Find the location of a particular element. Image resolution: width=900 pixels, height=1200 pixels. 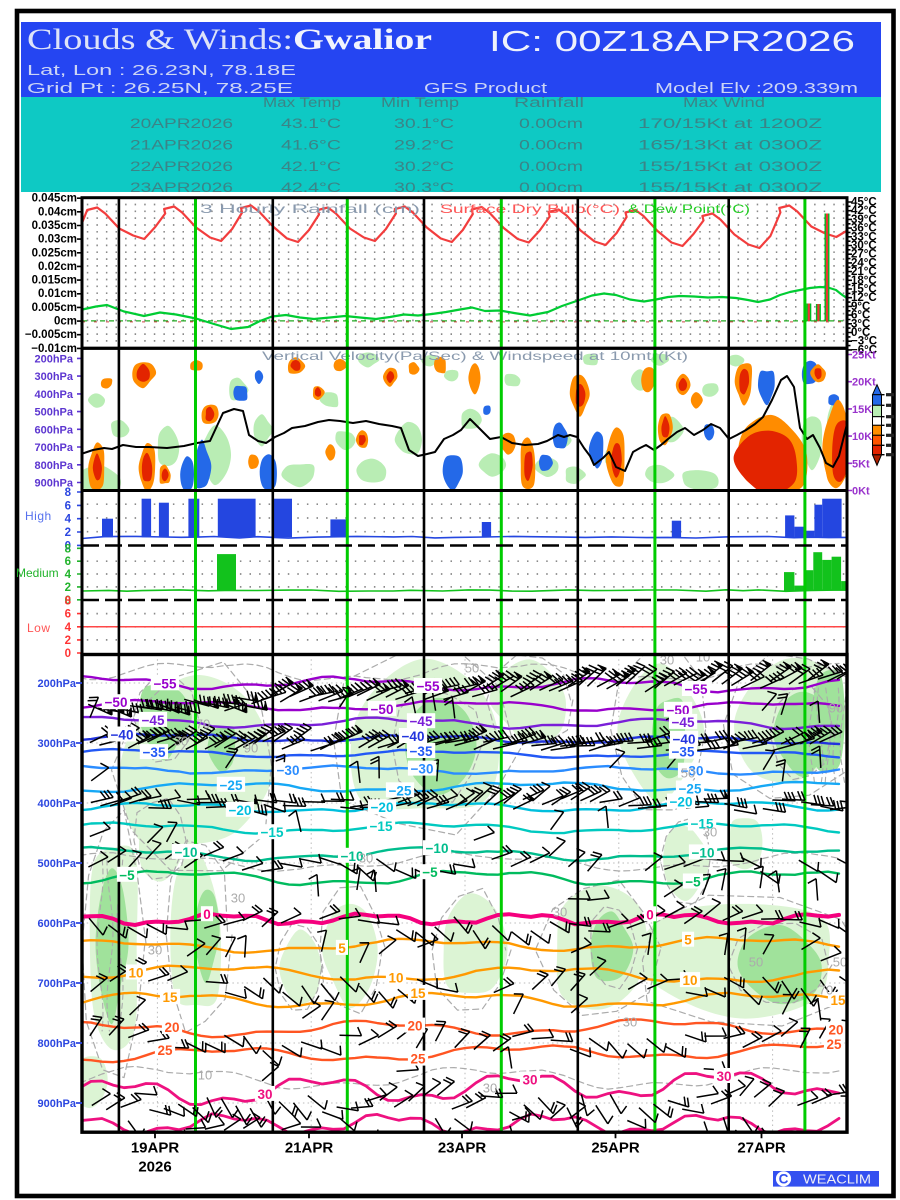

svg-text: 8 is located at coordinates (68, 493).